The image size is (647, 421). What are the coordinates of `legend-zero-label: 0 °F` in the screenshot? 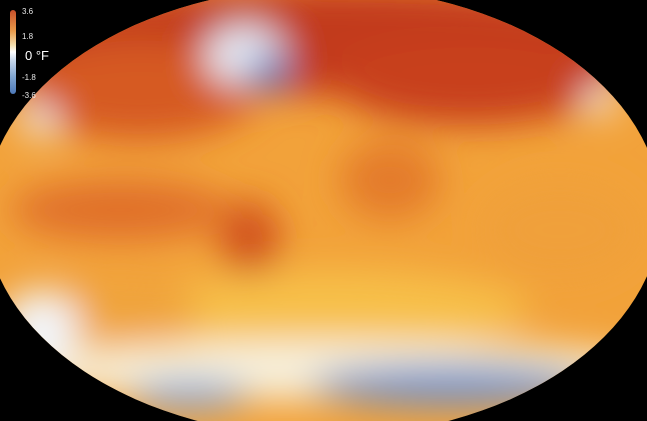 It's located at (37, 55).